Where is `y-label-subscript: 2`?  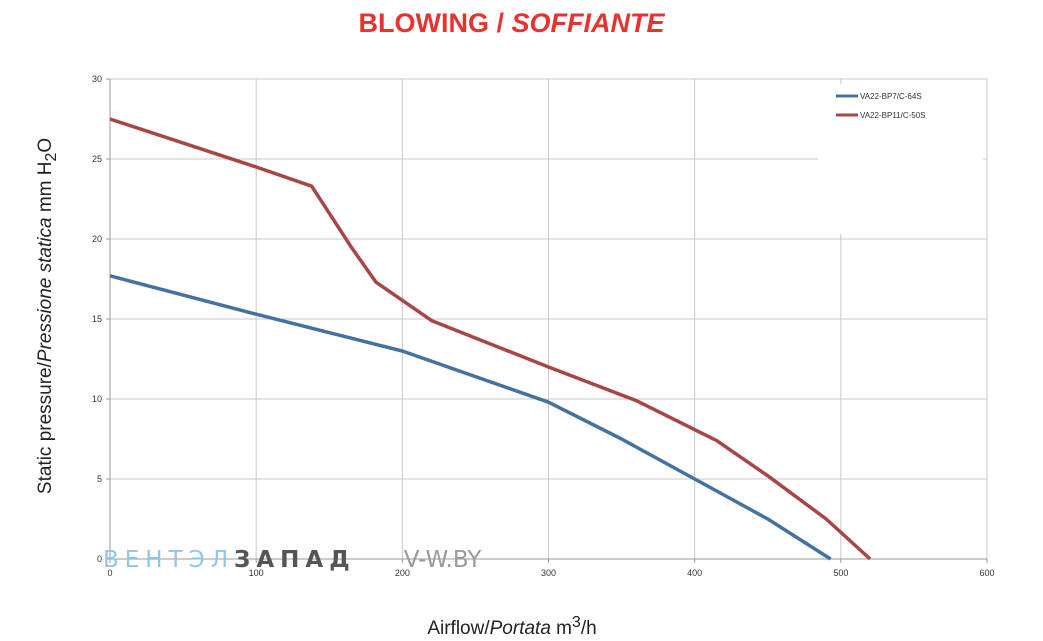 y-label-subscript: 2 is located at coordinates (51, 157).